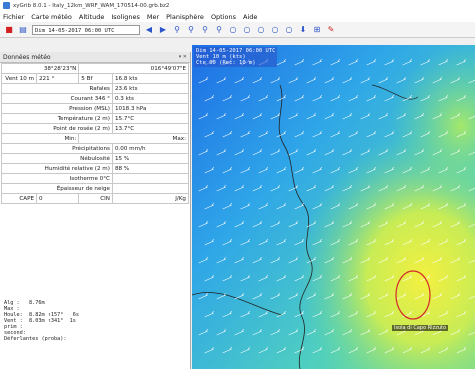 The width and height of the screenshot is (475, 369). What do you see at coordinates (250, 16) in the screenshot?
I see `menu-aide: Aide` at bounding box center [250, 16].